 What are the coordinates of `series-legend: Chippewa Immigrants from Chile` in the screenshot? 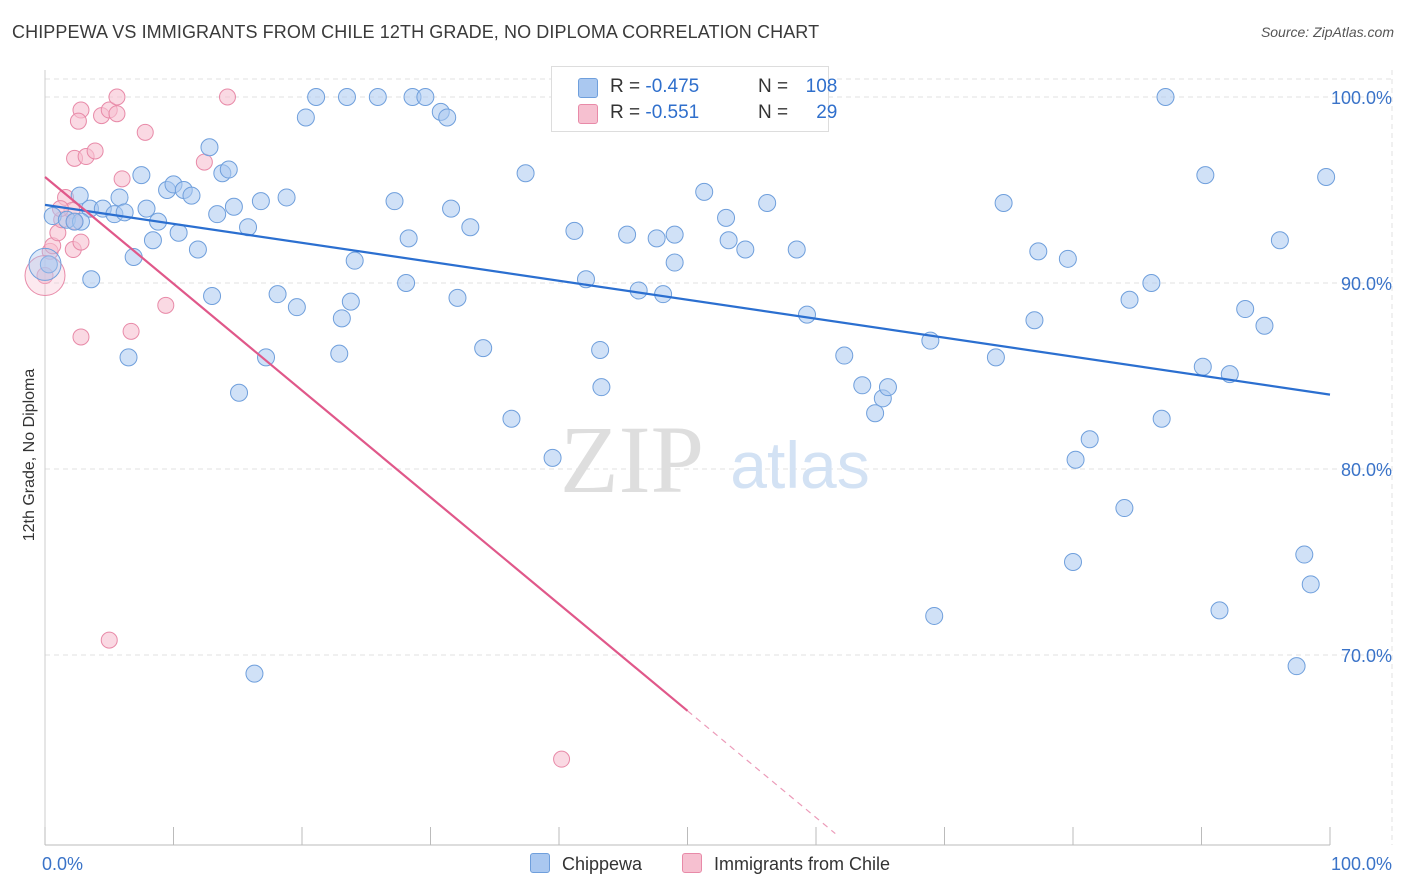 It's located at (703, 865).